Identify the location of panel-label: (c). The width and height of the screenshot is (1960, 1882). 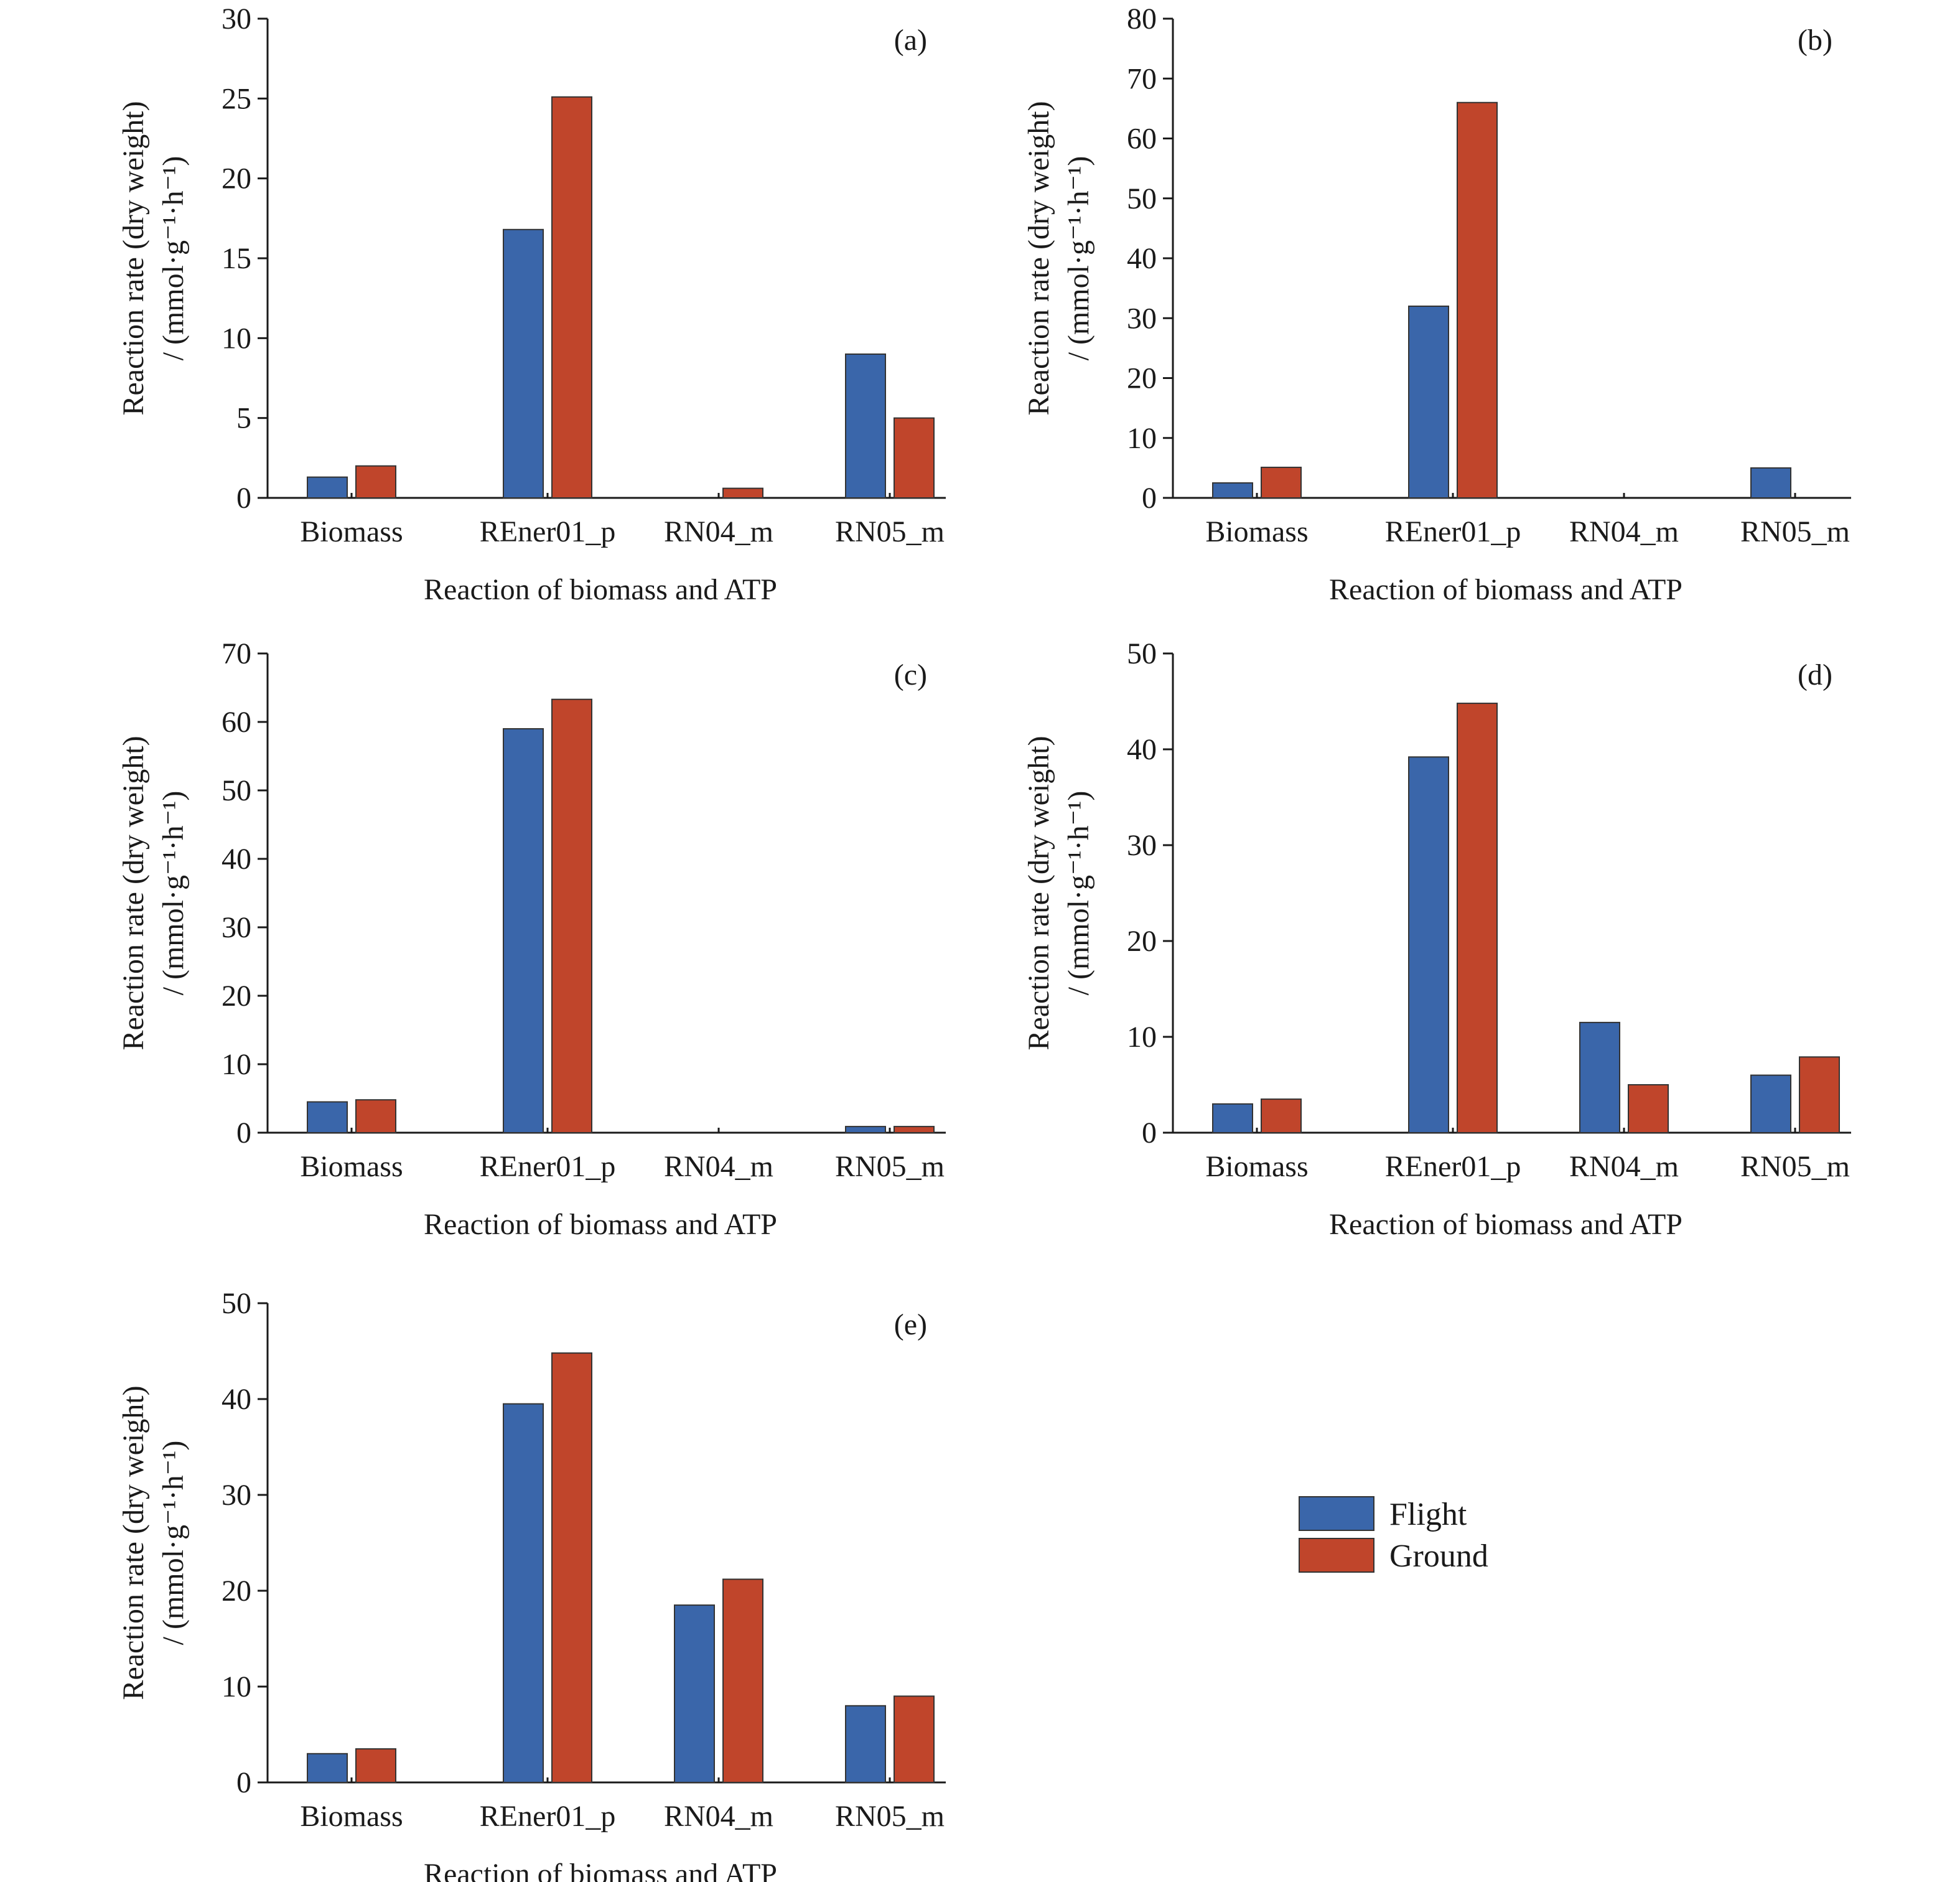
(911, 674).